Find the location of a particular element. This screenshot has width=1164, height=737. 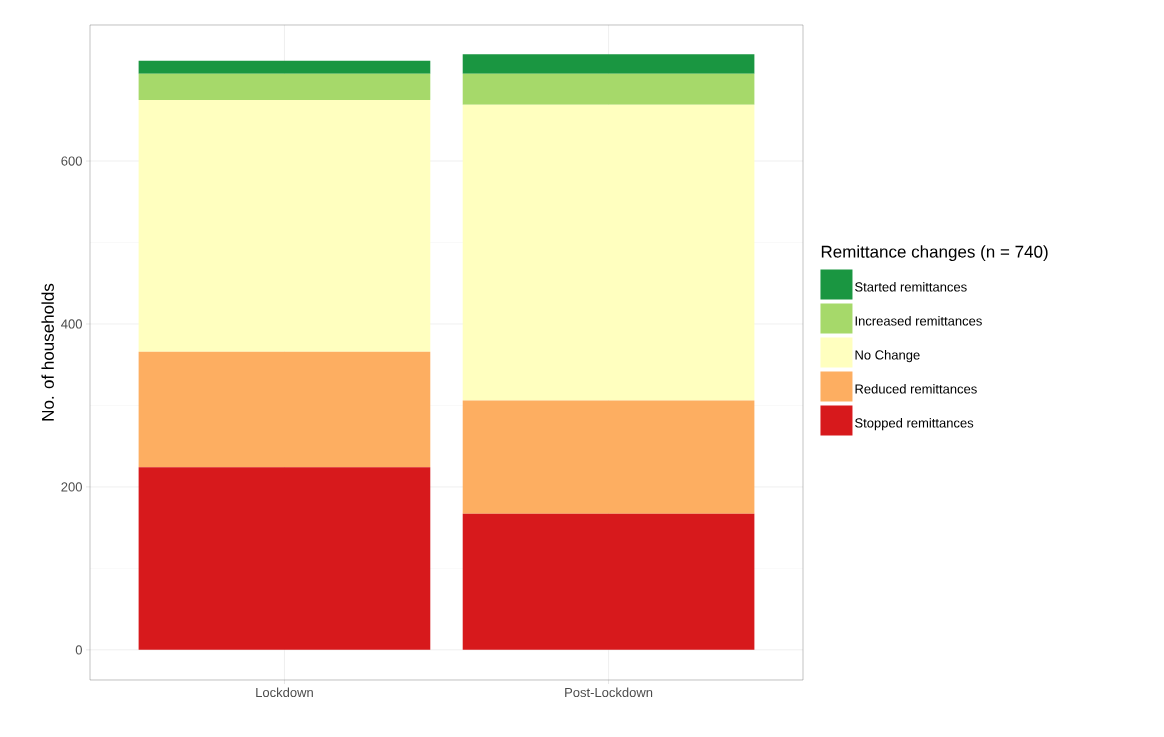

y-axis-title: No. of households is located at coordinates (47, 352).